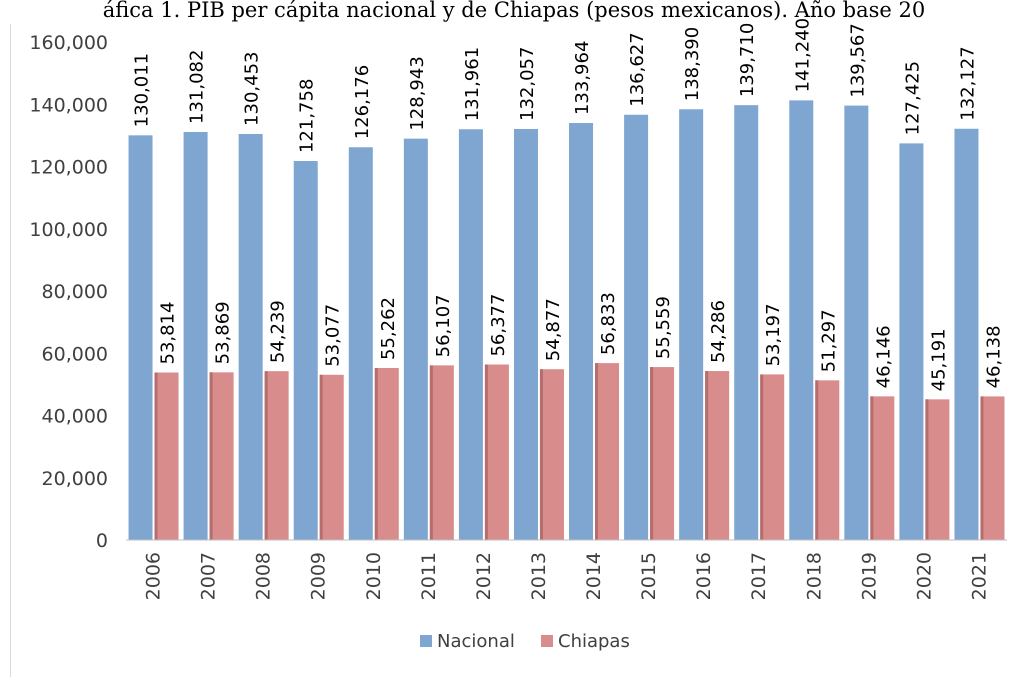  I want to click on y-tick-label: 140,000, so click(68, 105).